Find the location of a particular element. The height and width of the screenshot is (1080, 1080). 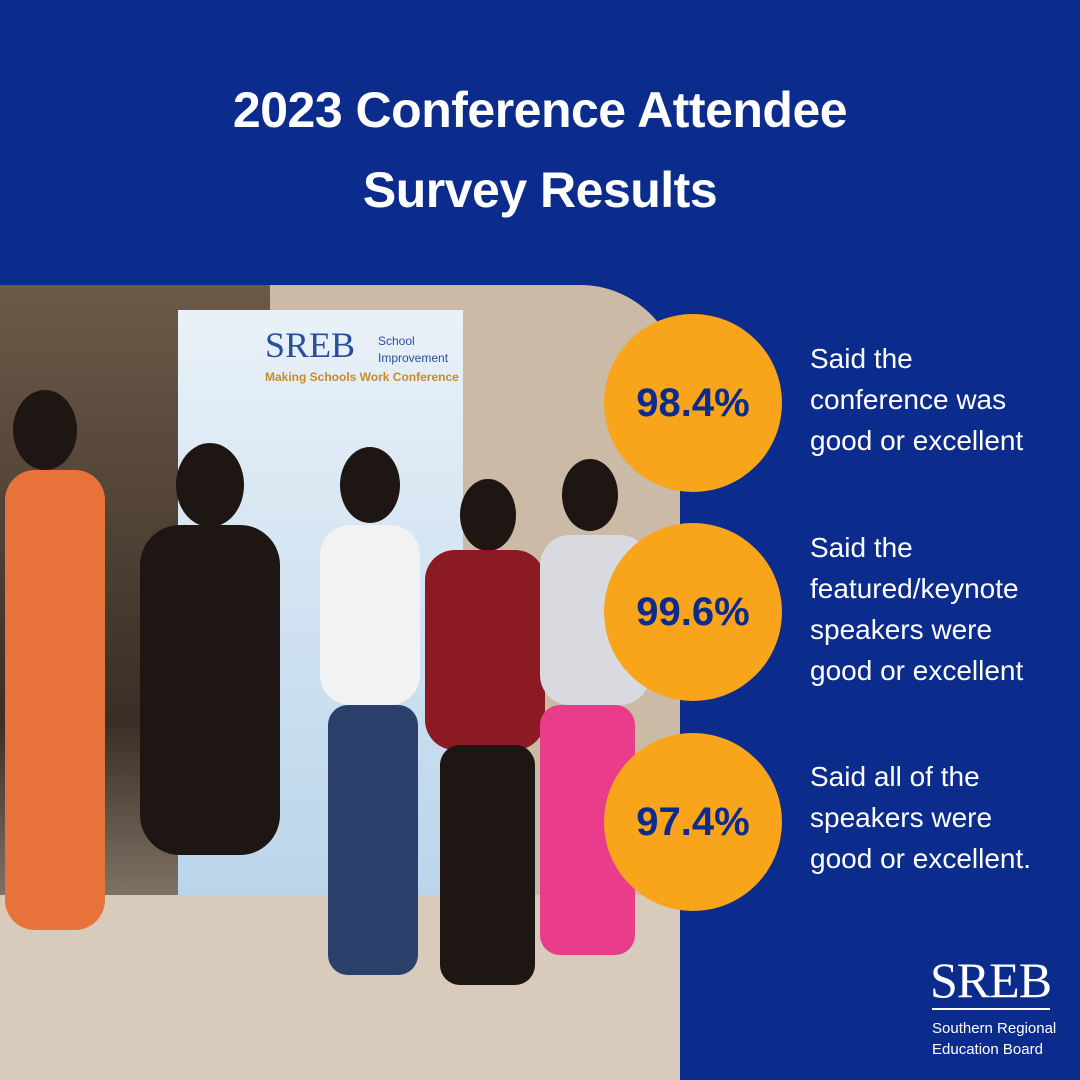

org-name: Southern Regional Education Board is located at coordinates (994, 1039).